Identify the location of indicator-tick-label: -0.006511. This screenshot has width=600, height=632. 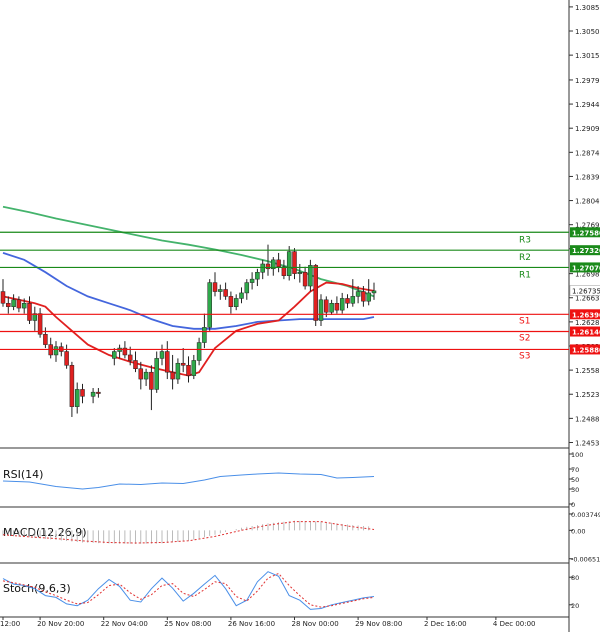
(585, 560).